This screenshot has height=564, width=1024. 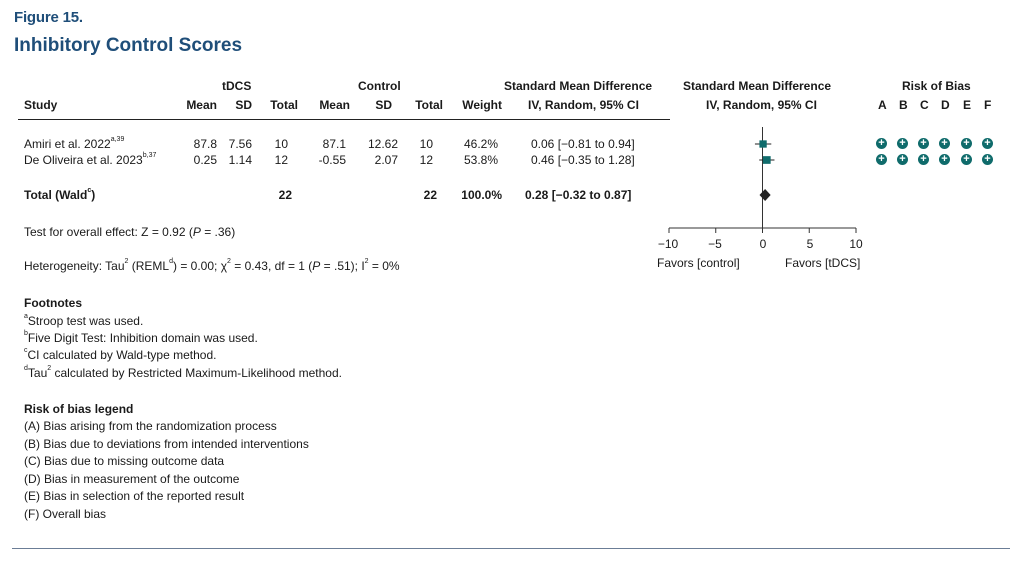 I want to click on rob-legend-item: (F) Overall bias, so click(x=65, y=514).